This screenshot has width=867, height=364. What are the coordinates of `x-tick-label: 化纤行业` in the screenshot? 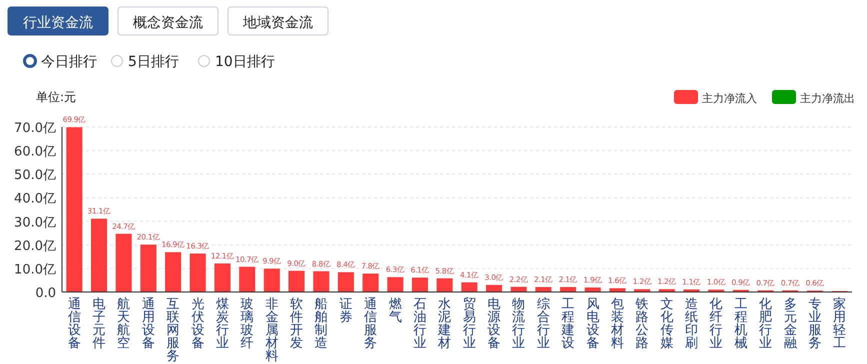 It's located at (716, 324).